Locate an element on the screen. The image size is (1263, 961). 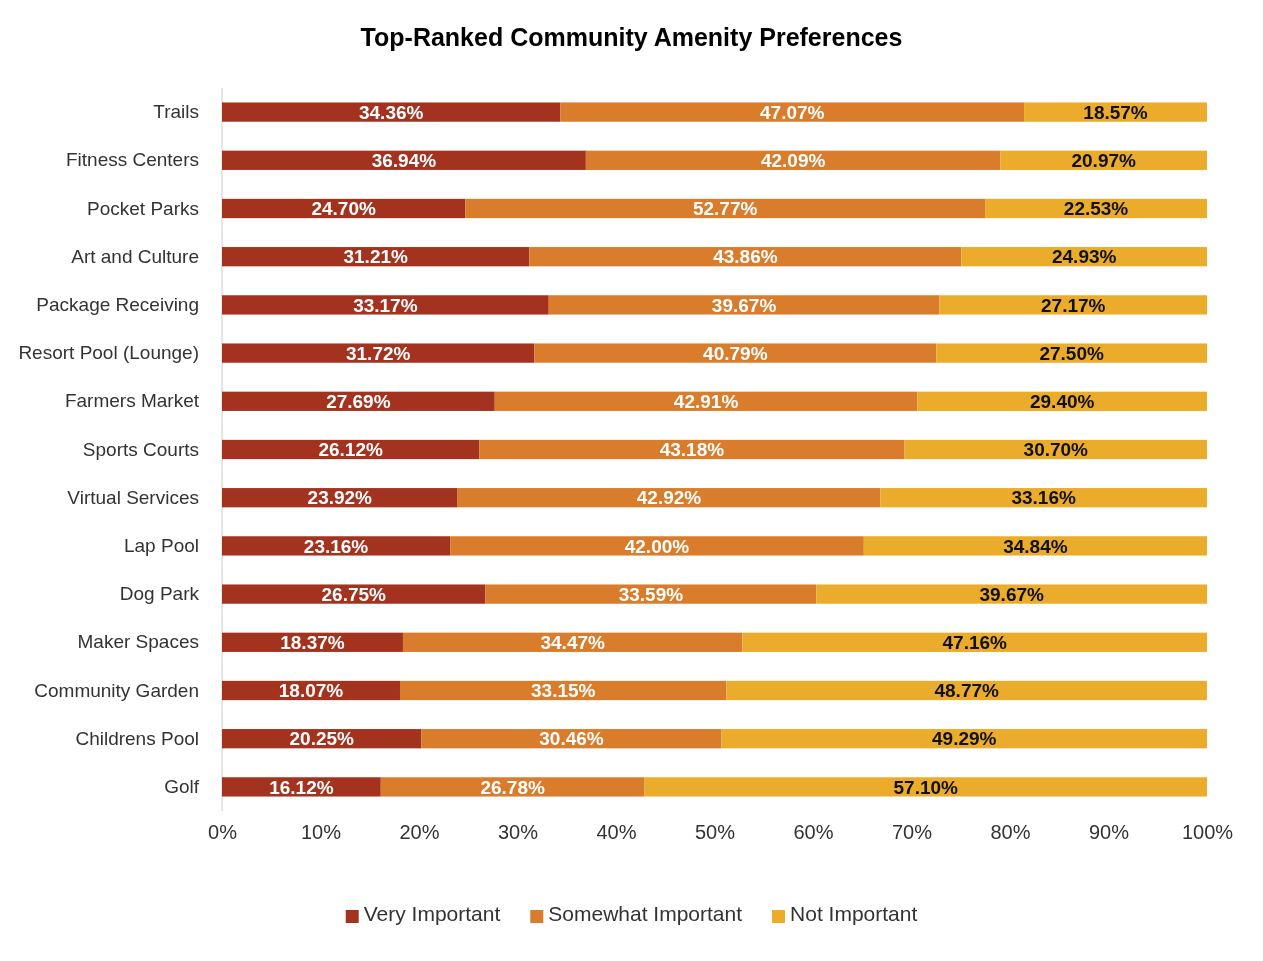
x-tick-label: 90% is located at coordinates (1109, 832).